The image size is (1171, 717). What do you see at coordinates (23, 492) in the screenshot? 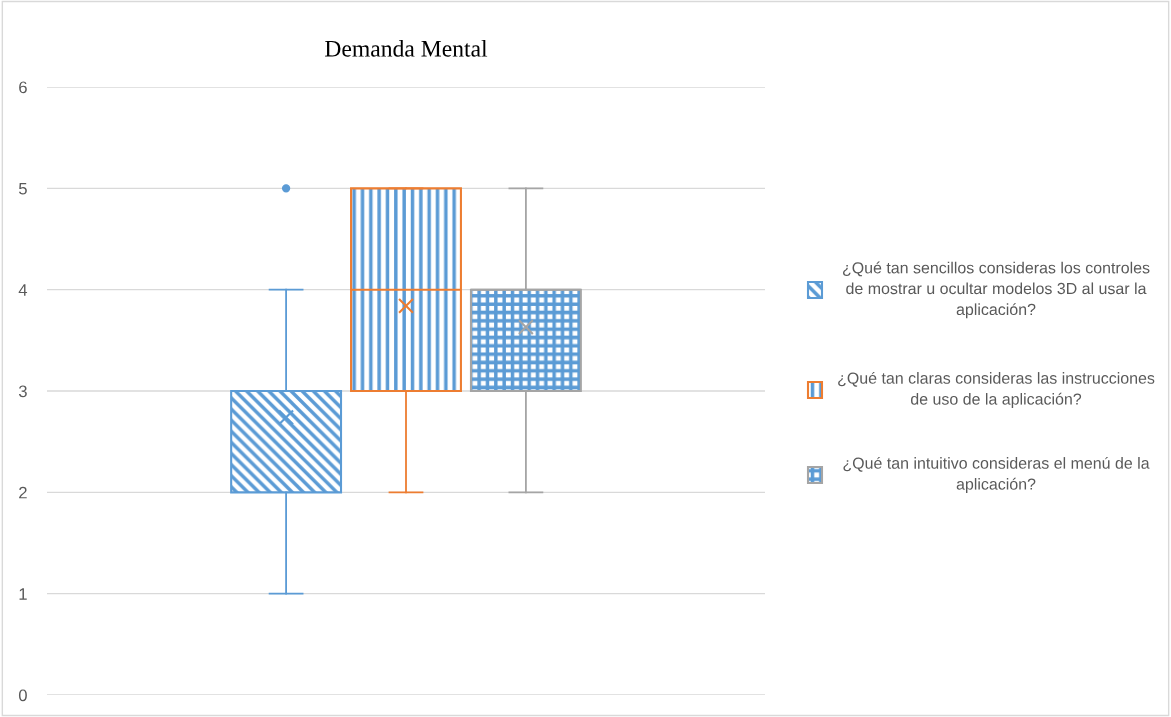
I see `y-tick-label: 2` at bounding box center [23, 492].